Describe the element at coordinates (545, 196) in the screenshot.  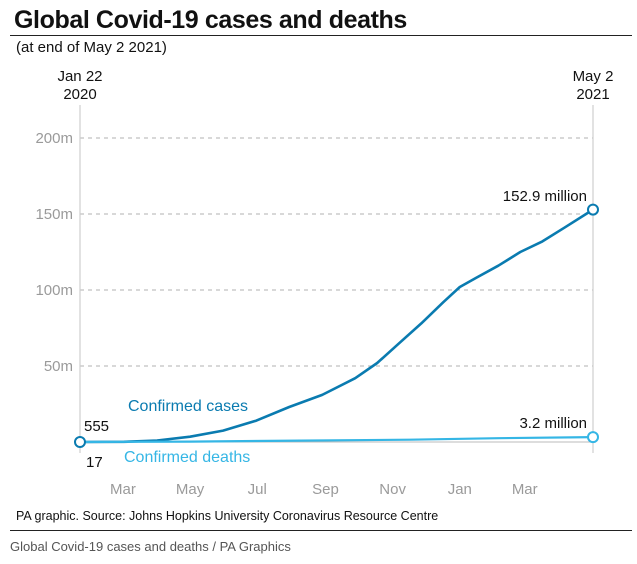
I see `cases-end-value: 152.9 million` at that location.